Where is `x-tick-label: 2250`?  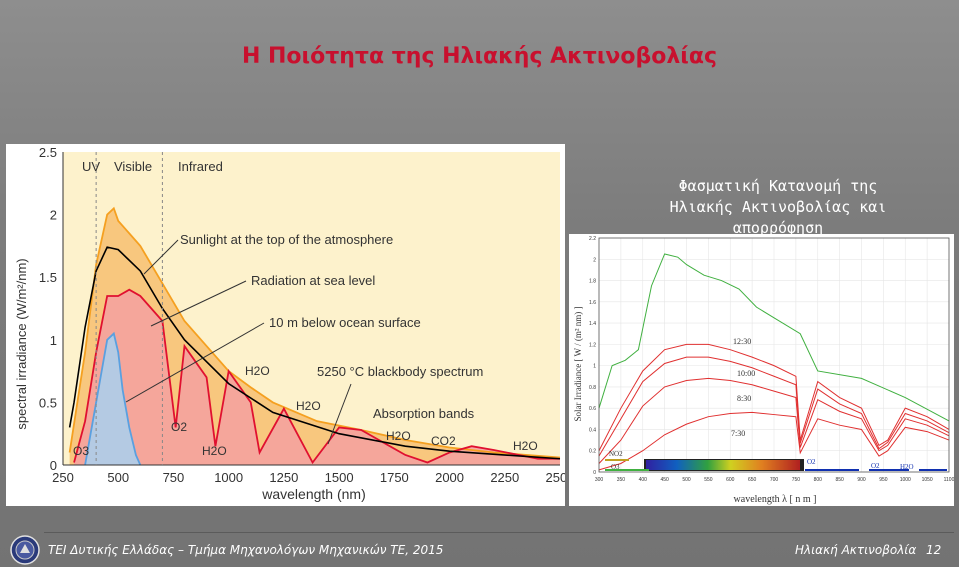 x-tick-label: 2250 is located at coordinates (504, 477).